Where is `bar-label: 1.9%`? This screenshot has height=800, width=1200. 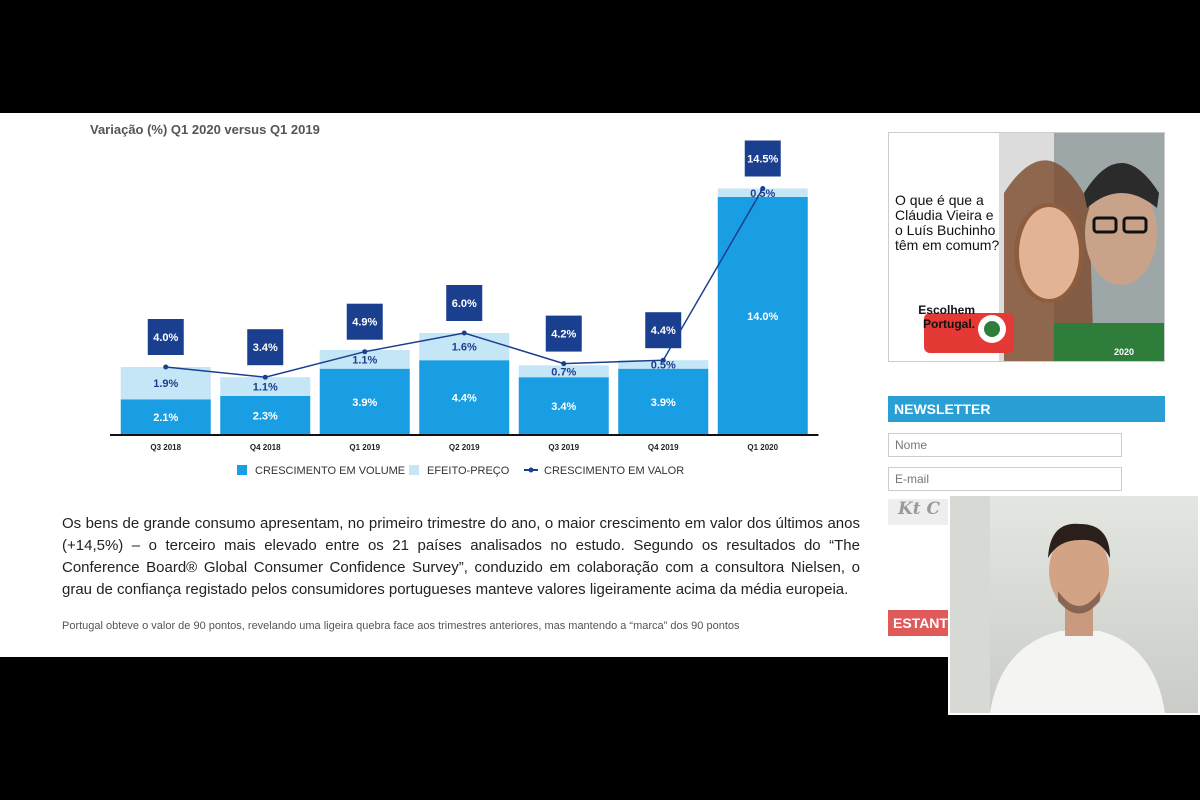 bar-label: 1.9% is located at coordinates (165, 384).